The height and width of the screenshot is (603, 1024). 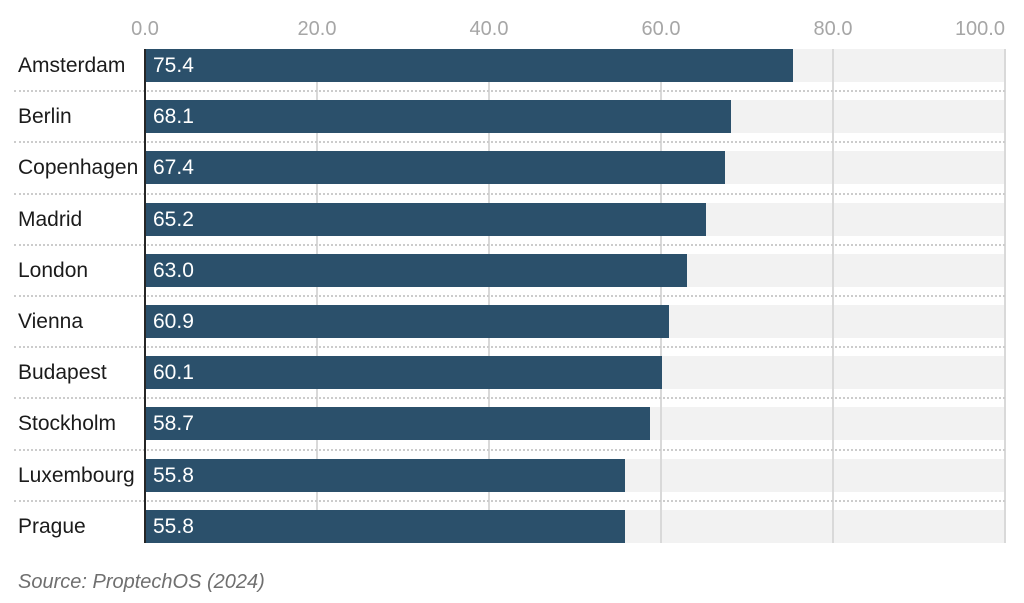 I want to click on bar-value-label: 60.9, so click(x=173, y=321).